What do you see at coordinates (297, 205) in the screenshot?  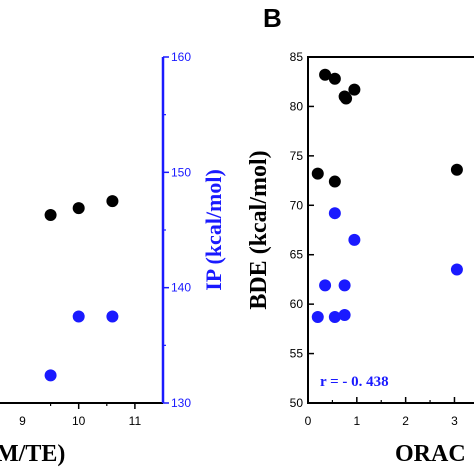 I see `y-tick-label: 70` at bounding box center [297, 205].